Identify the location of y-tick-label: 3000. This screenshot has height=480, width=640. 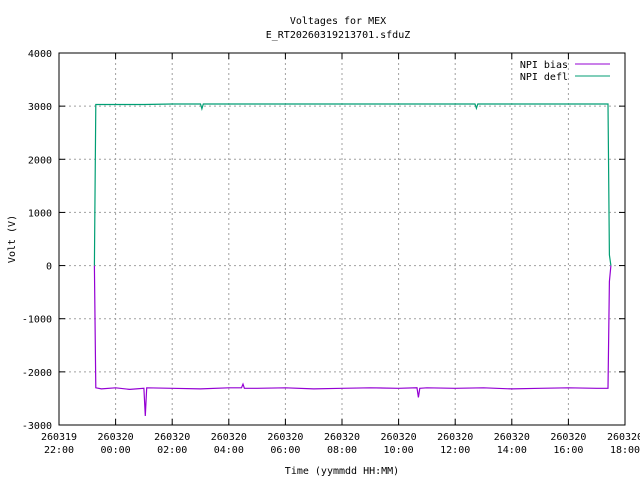
(40, 107).